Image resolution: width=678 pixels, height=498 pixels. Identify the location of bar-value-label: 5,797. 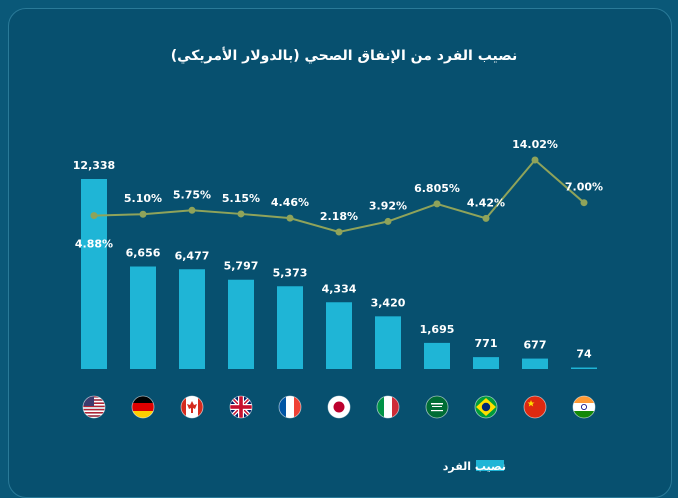
(241, 266).